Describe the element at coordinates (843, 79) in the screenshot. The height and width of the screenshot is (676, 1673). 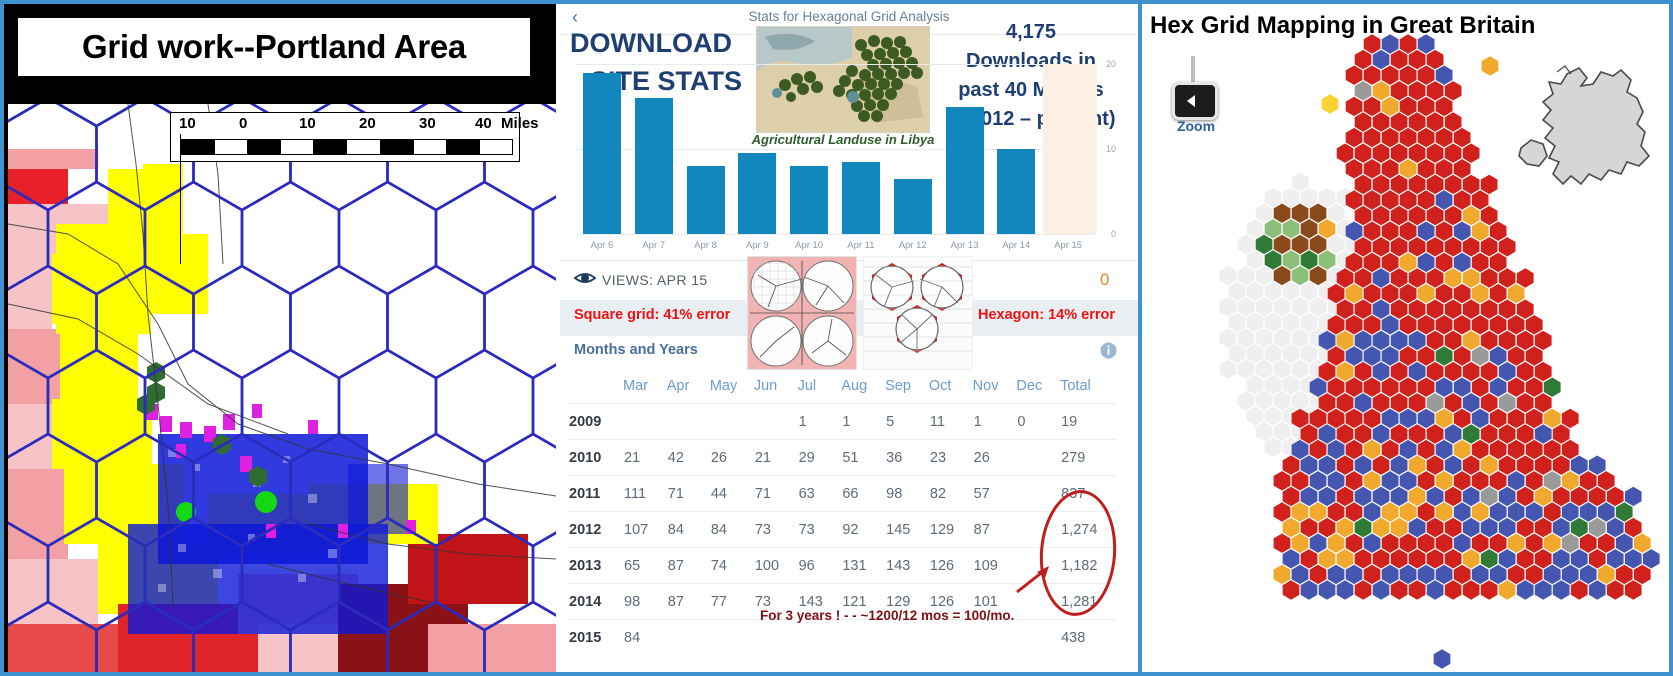
I see `libya-landuse-image` at that location.